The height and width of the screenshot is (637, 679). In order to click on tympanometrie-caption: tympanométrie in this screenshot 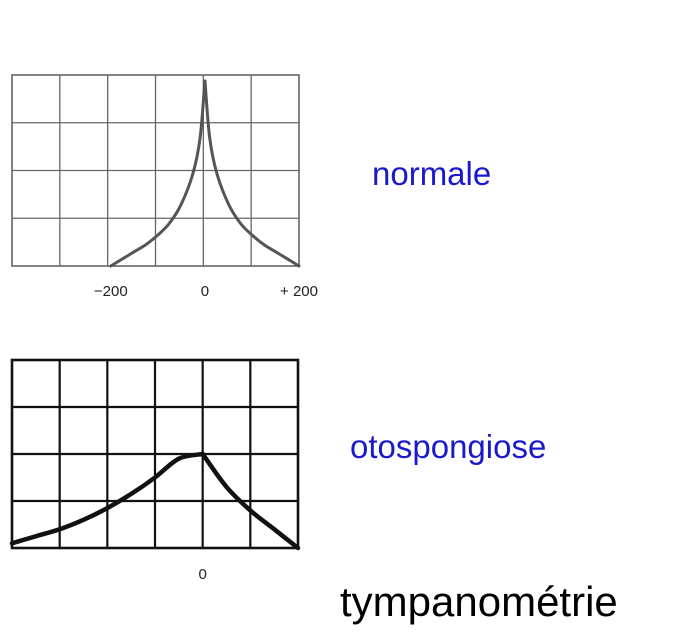, I will do `click(479, 601)`.